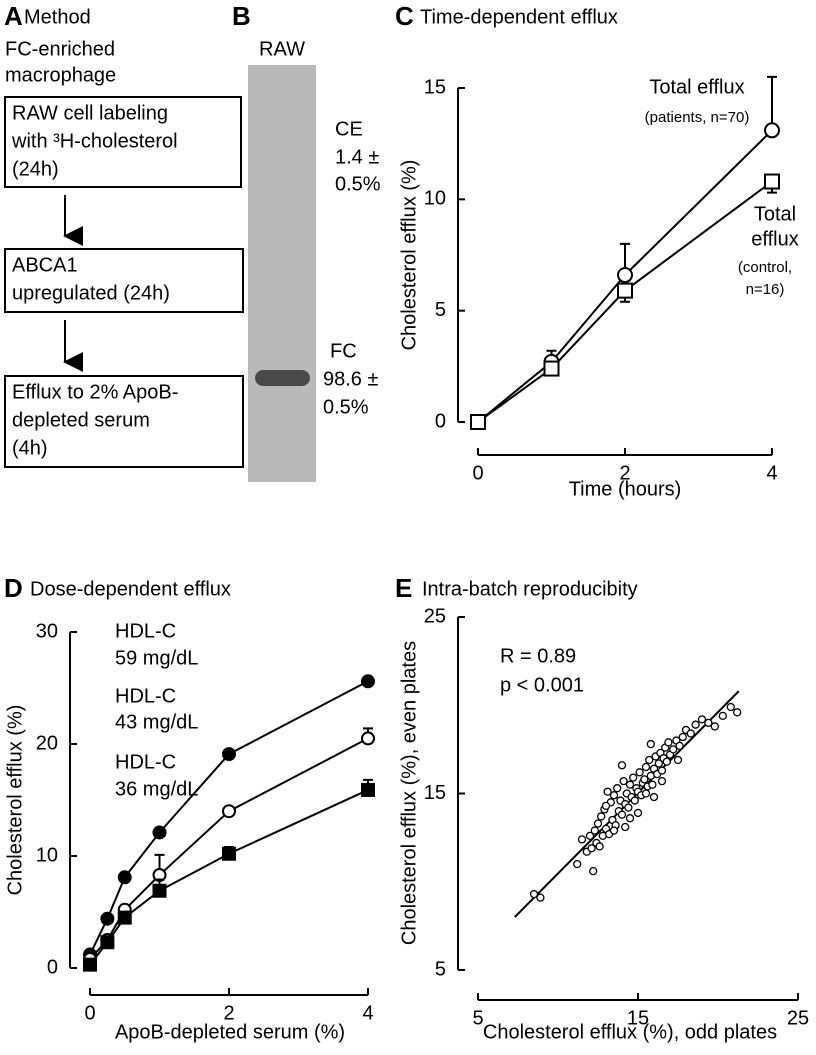 This screenshot has height=1055, width=816. I want to click on y-tick-label: 0, so click(52, 967).